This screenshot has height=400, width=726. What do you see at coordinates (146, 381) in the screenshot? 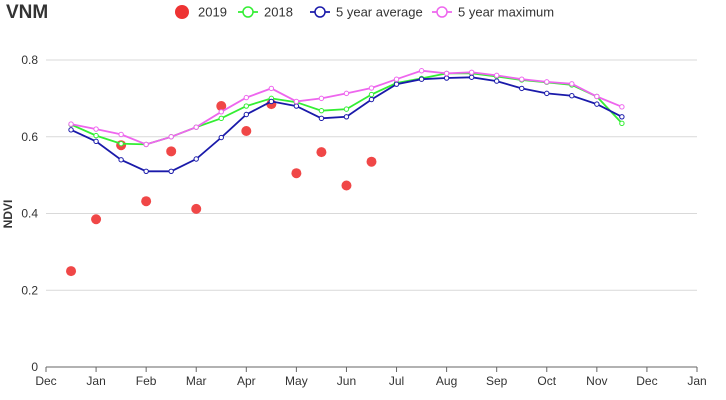
I see `x-tick-label: Feb` at bounding box center [146, 381].